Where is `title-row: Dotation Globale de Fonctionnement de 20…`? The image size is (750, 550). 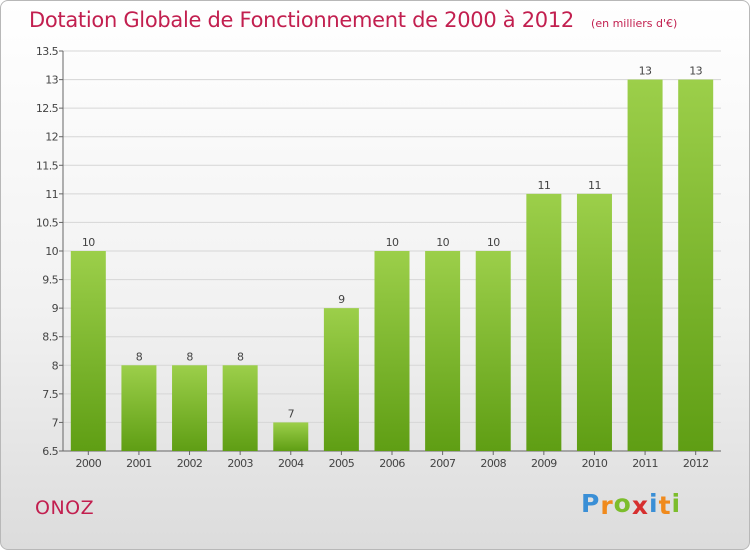
title-row: Dotation Globale de Fonctionnement de 20… is located at coordinates (353, 20).